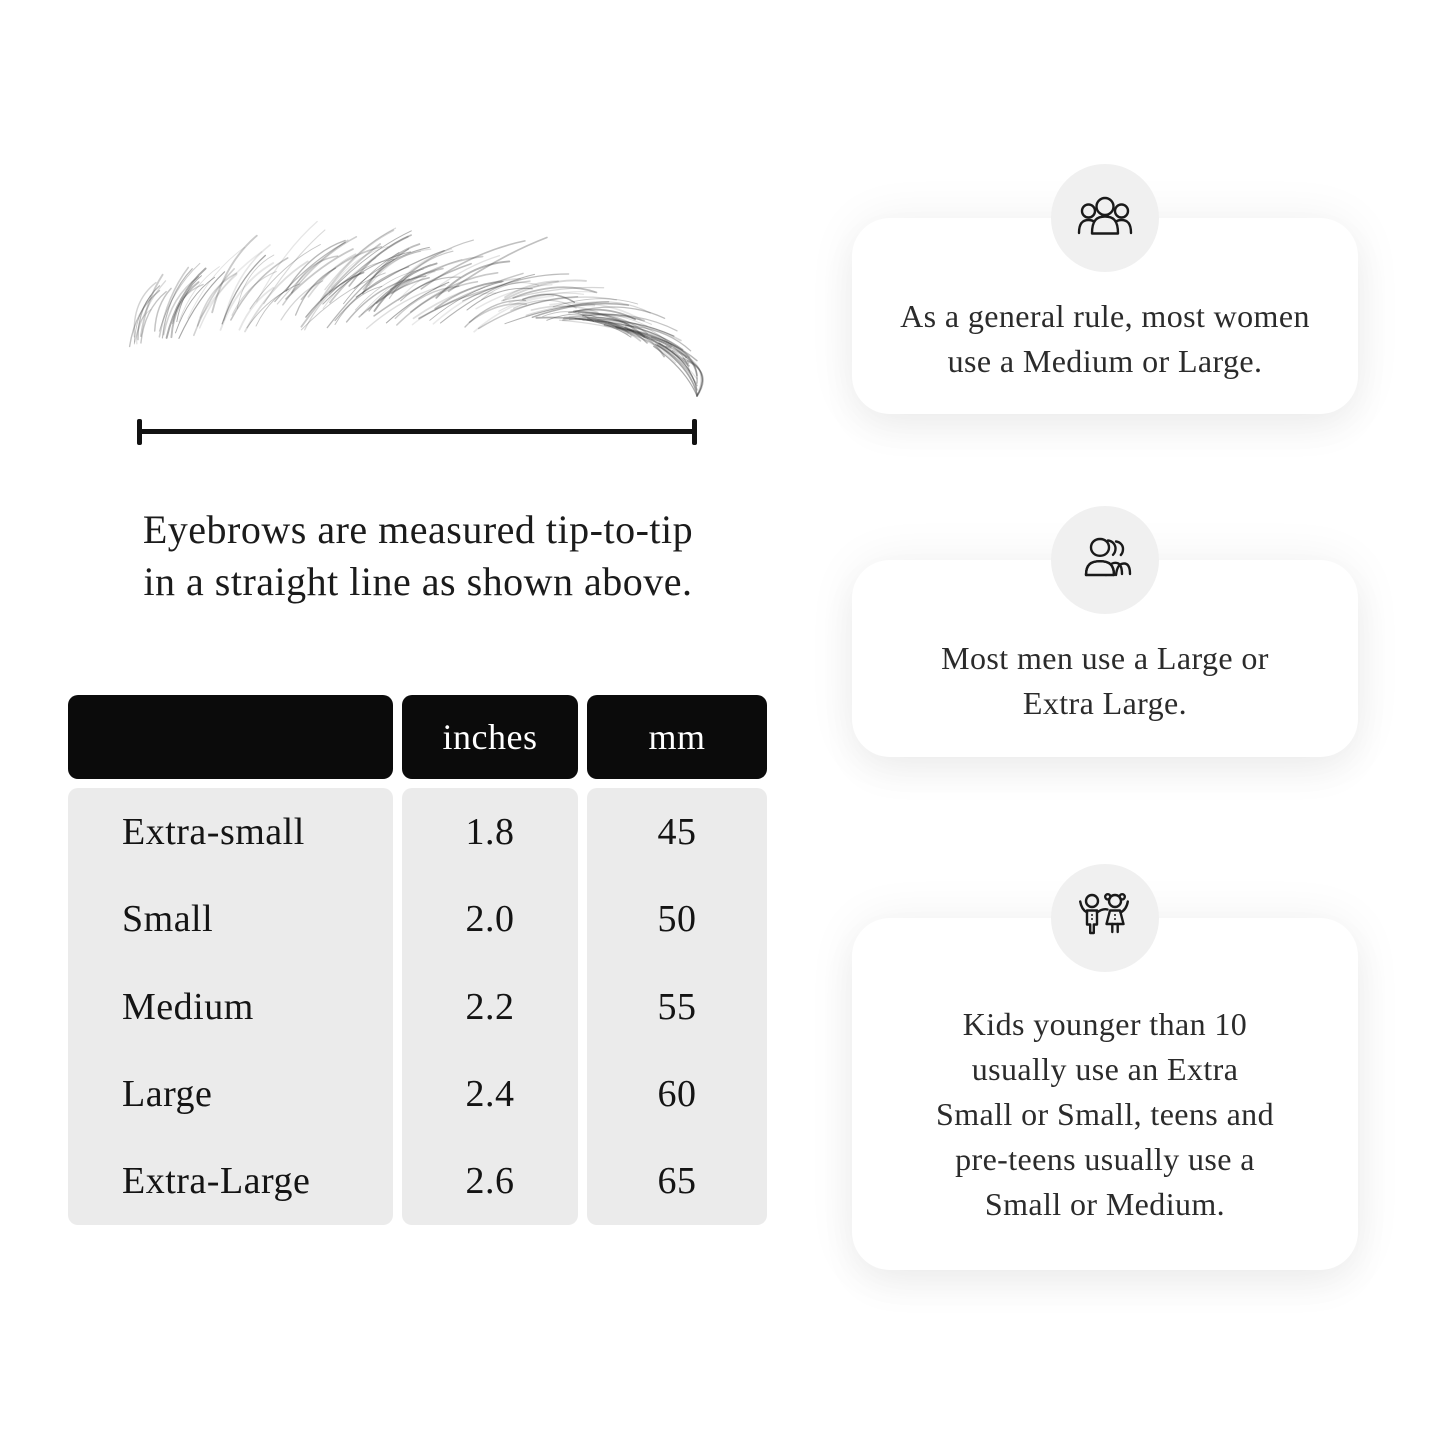 This screenshot has width=1445, height=1445. What do you see at coordinates (188, 1006) in the screenshot?
I see `size-cell: Medium` at bounding box center [188, 1006].